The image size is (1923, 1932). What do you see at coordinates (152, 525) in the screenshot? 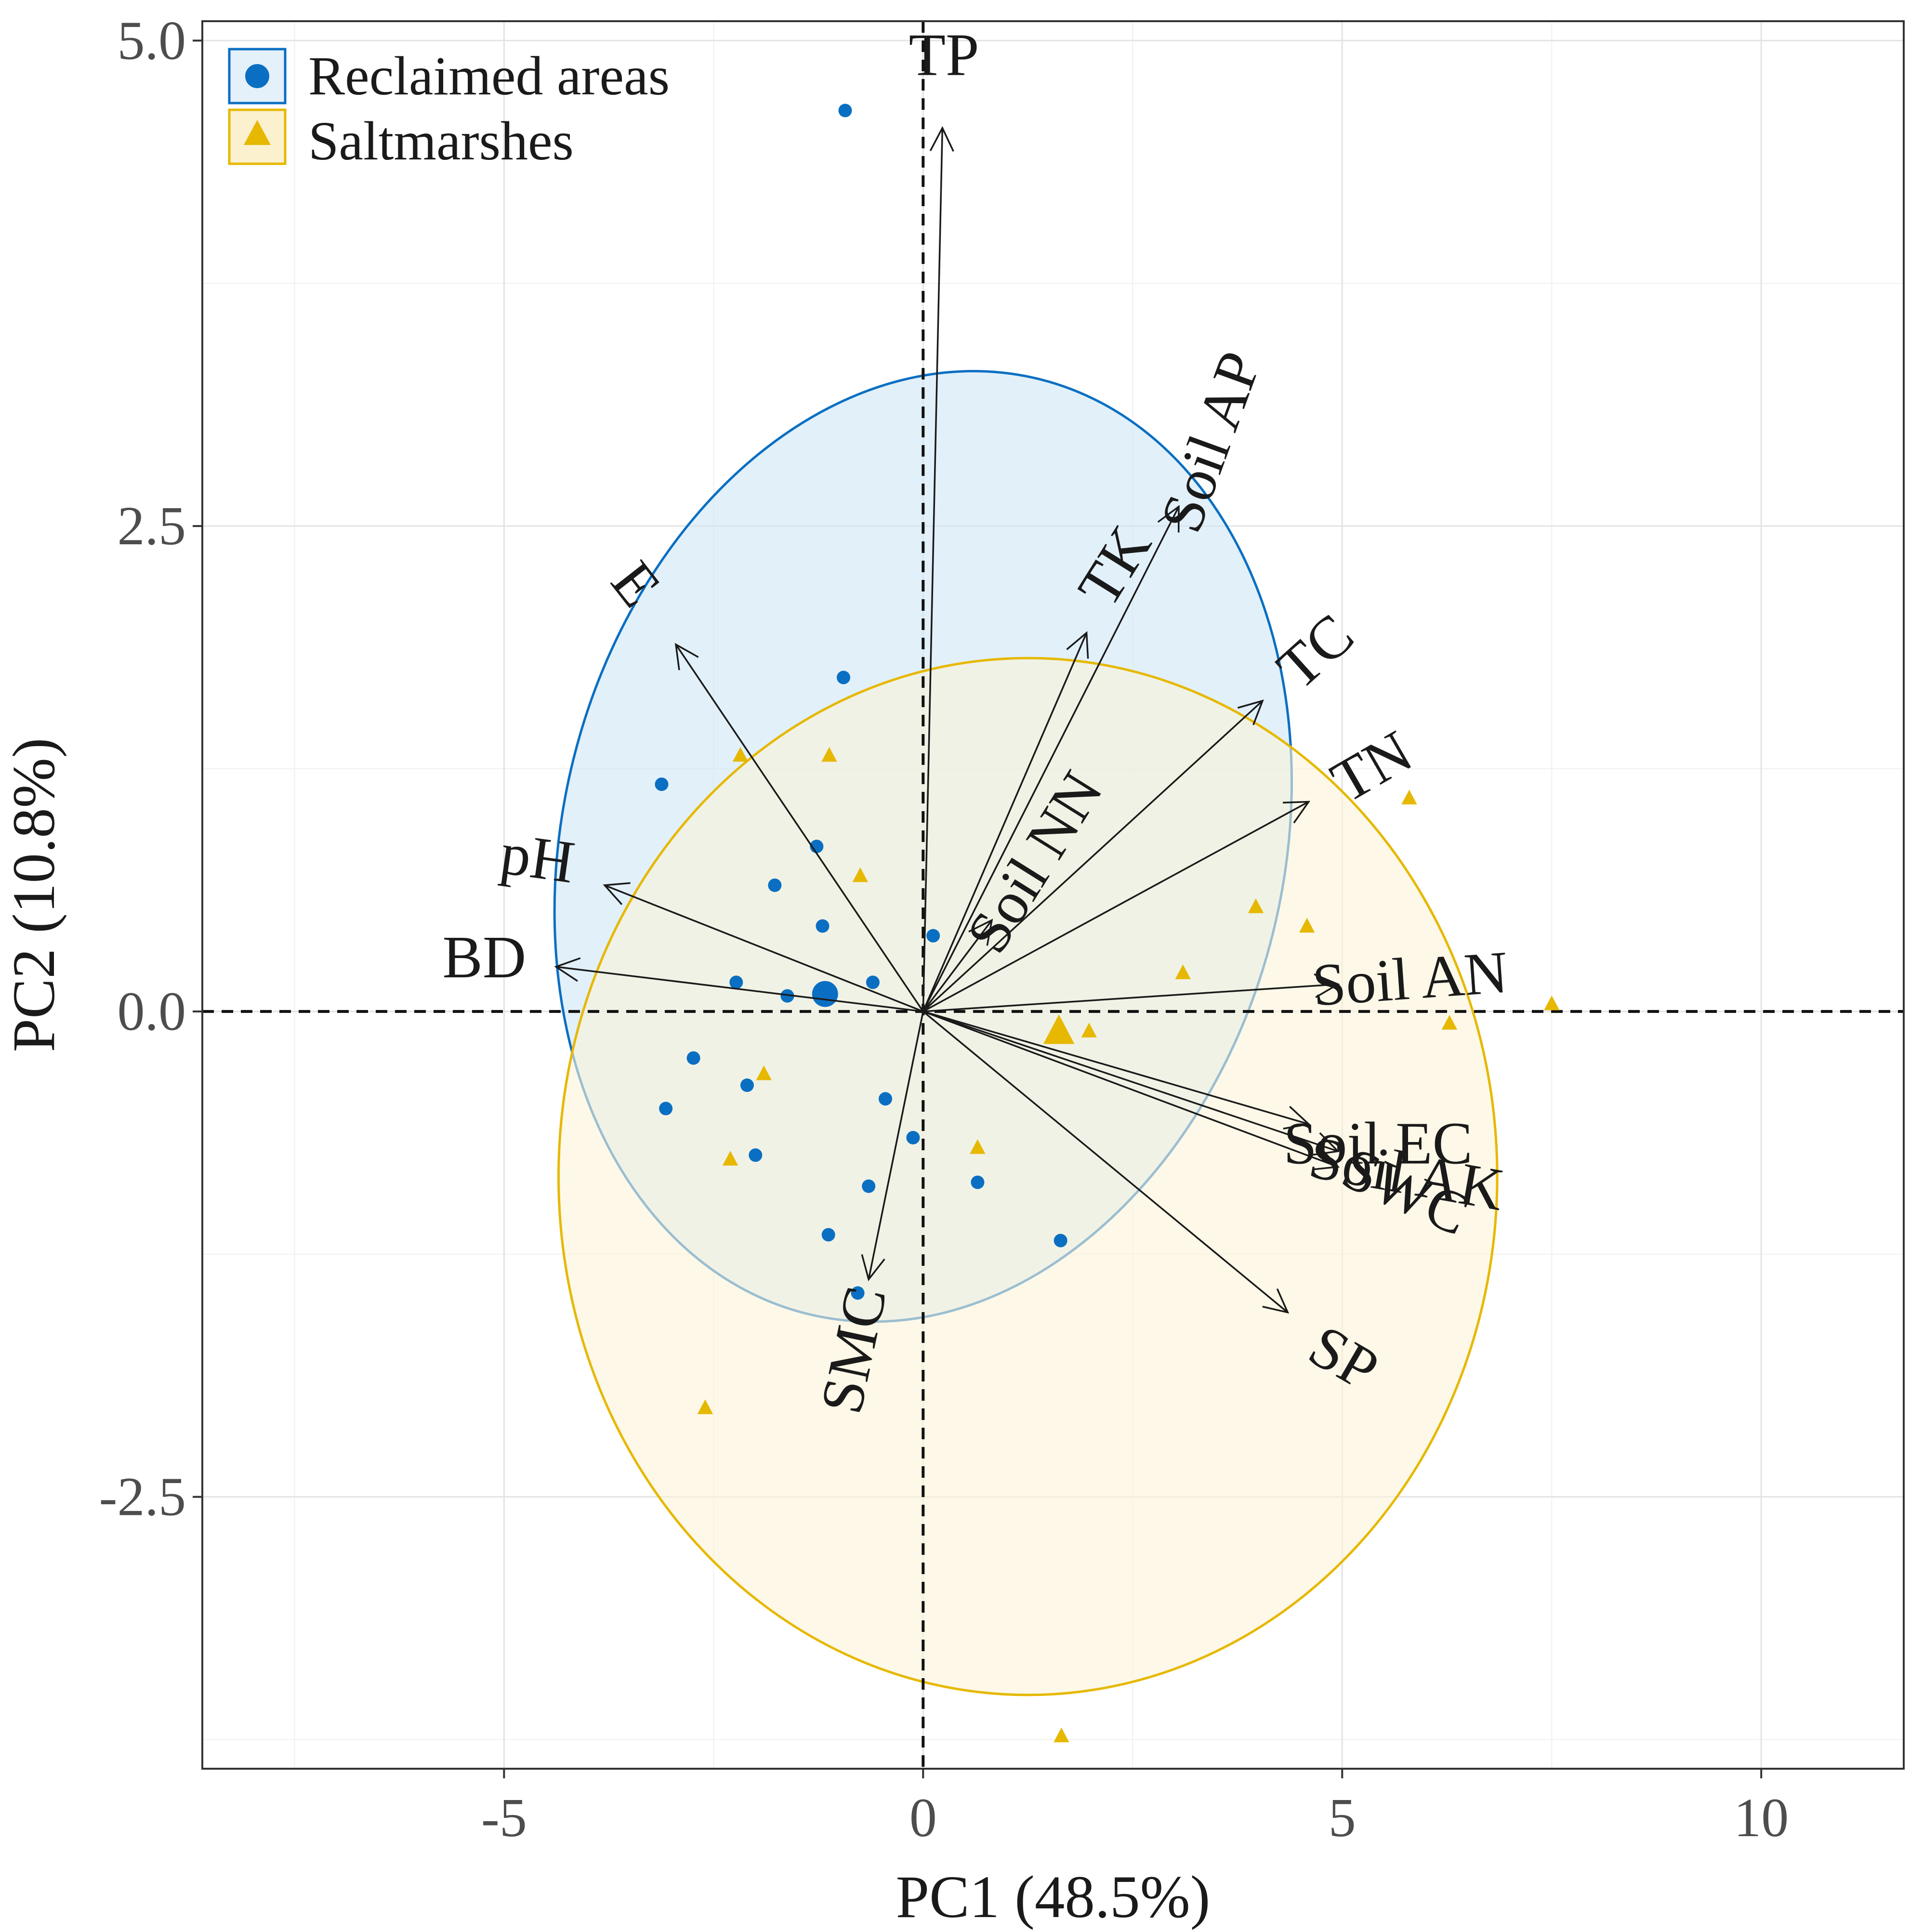
I see `y-tick-label-1: 2.5` at bounding box center [152, 525].